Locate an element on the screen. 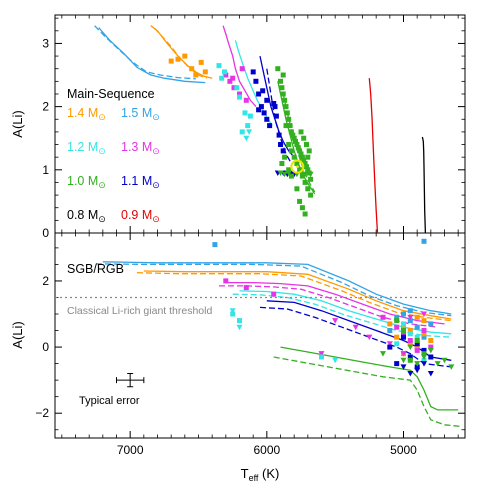 The width and height of the screenshot is (491, 491). bottom-star-7-4-upper-limit is located at coordinates (430, 374).